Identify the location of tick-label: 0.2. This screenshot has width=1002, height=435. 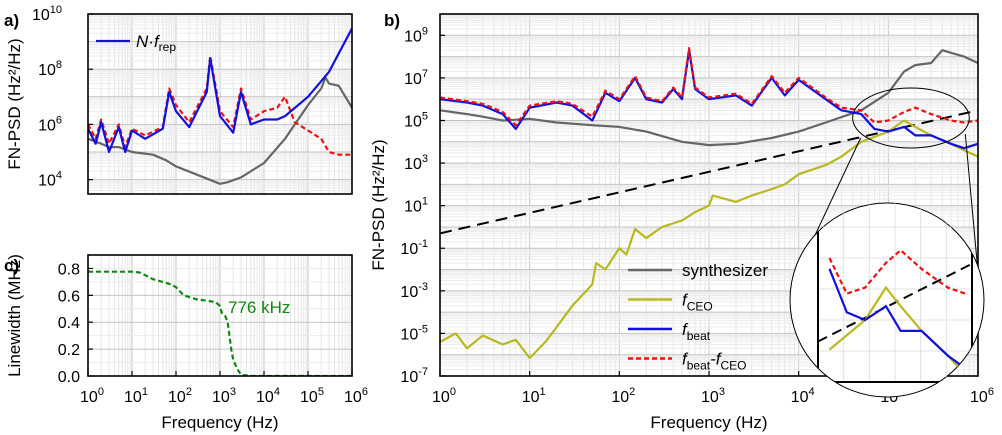
(69, 350).